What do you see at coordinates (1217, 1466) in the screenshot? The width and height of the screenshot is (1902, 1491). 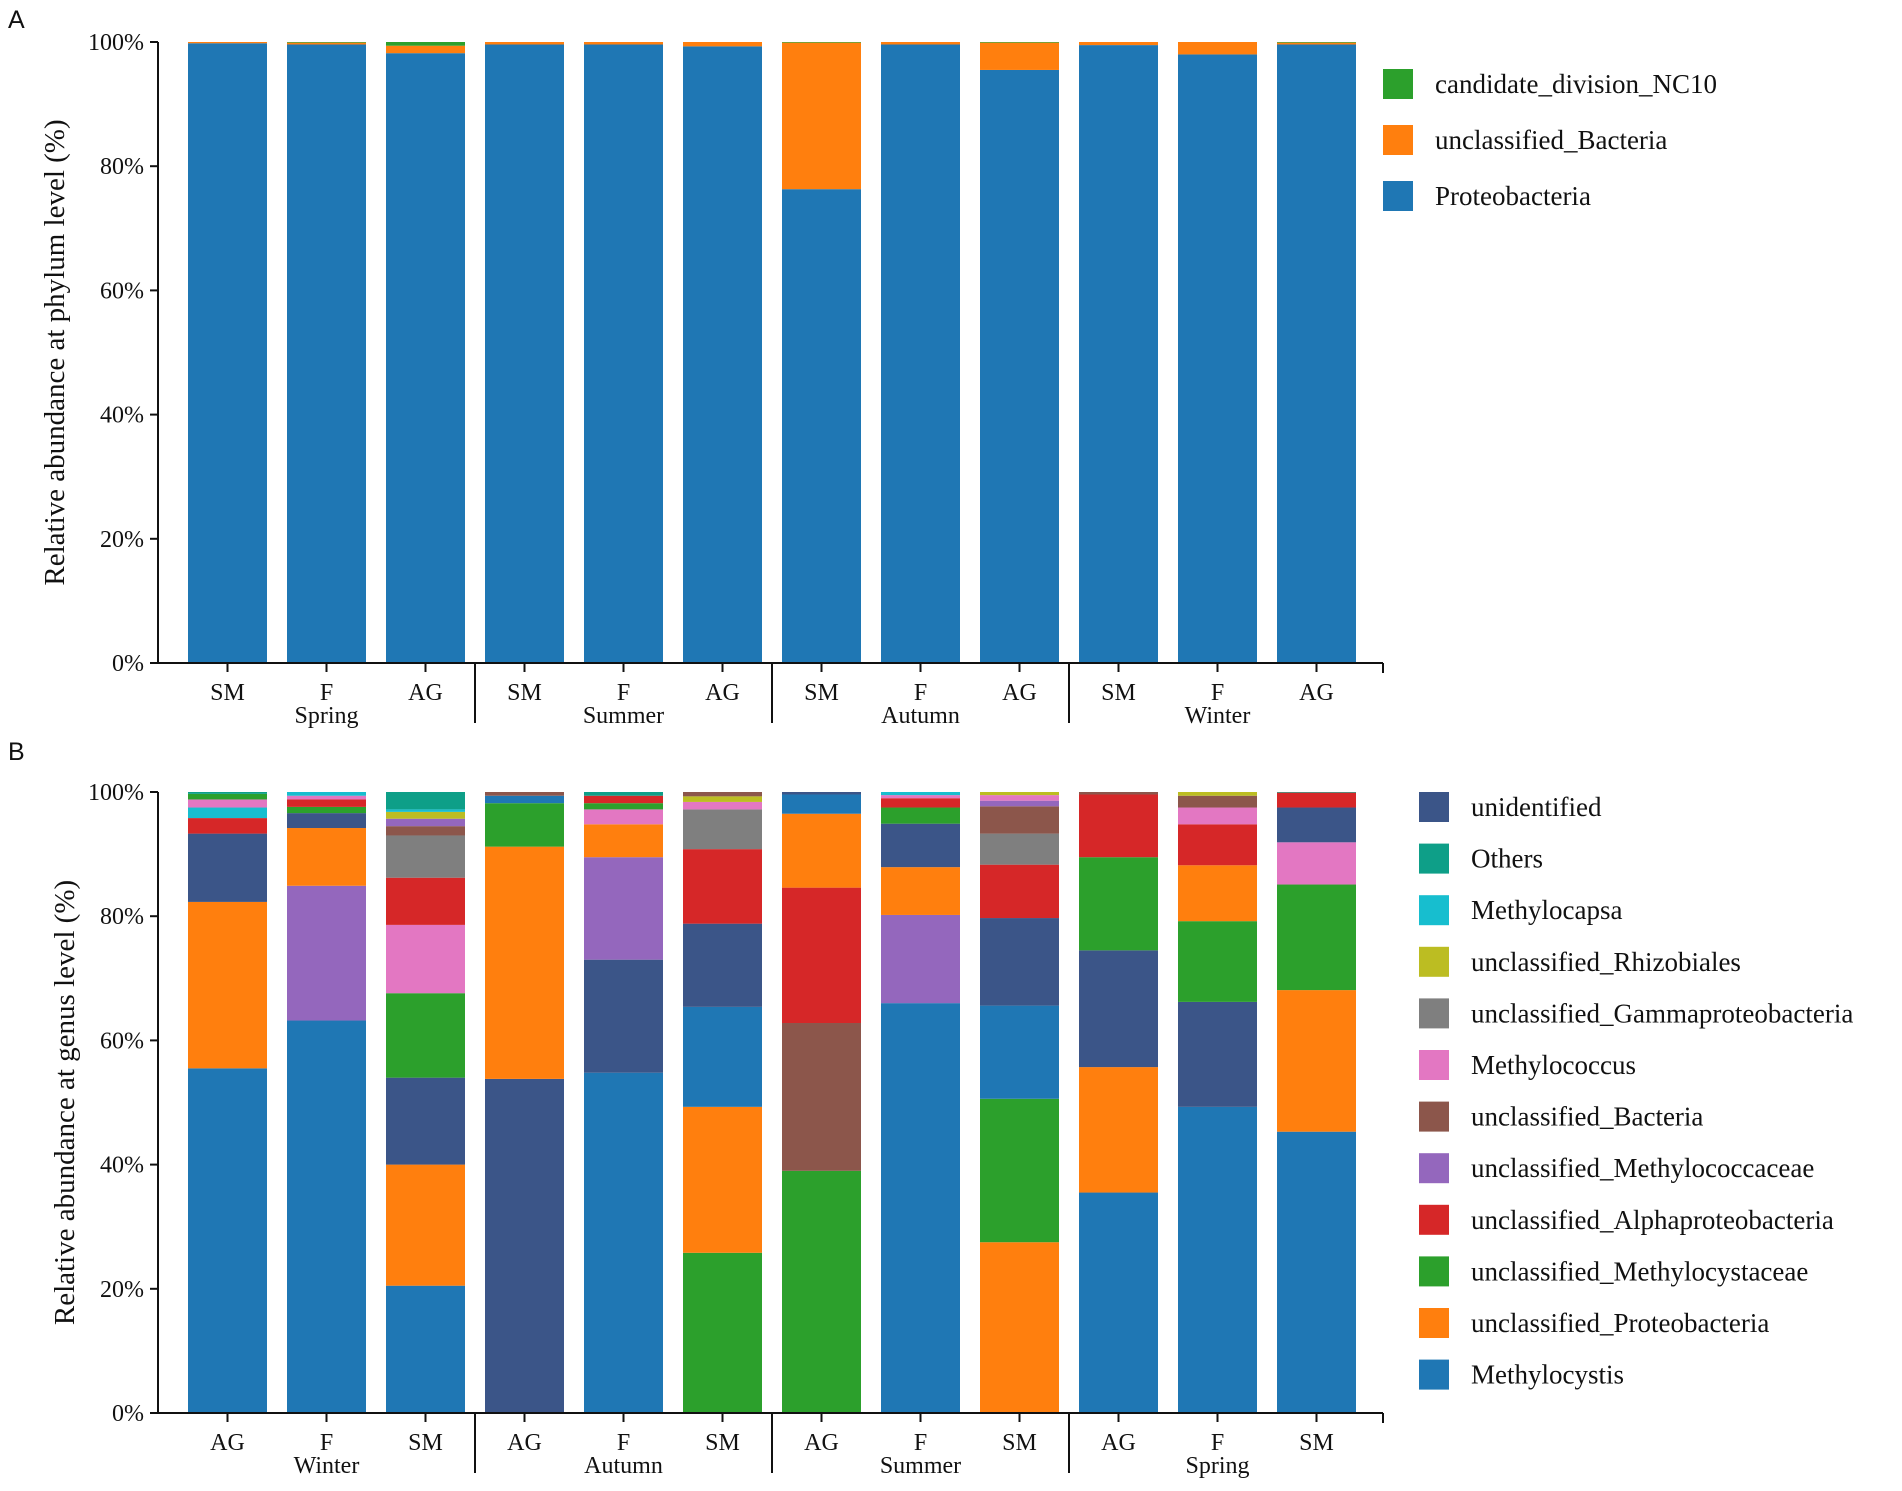 I see `x-group-label: Spring` at bounding box center [1217, 1466].